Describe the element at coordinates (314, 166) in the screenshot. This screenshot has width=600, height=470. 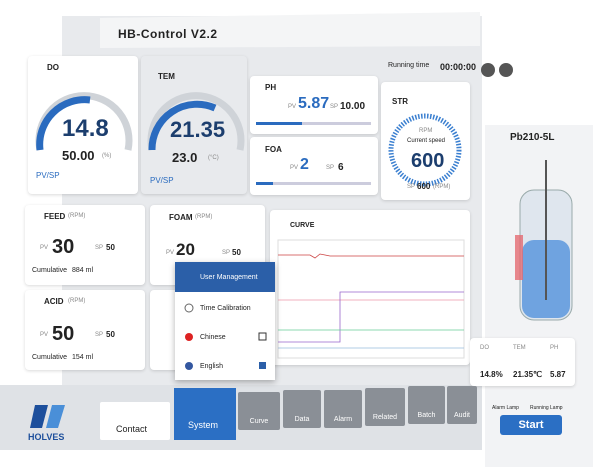
I see `foa-card` at that location.